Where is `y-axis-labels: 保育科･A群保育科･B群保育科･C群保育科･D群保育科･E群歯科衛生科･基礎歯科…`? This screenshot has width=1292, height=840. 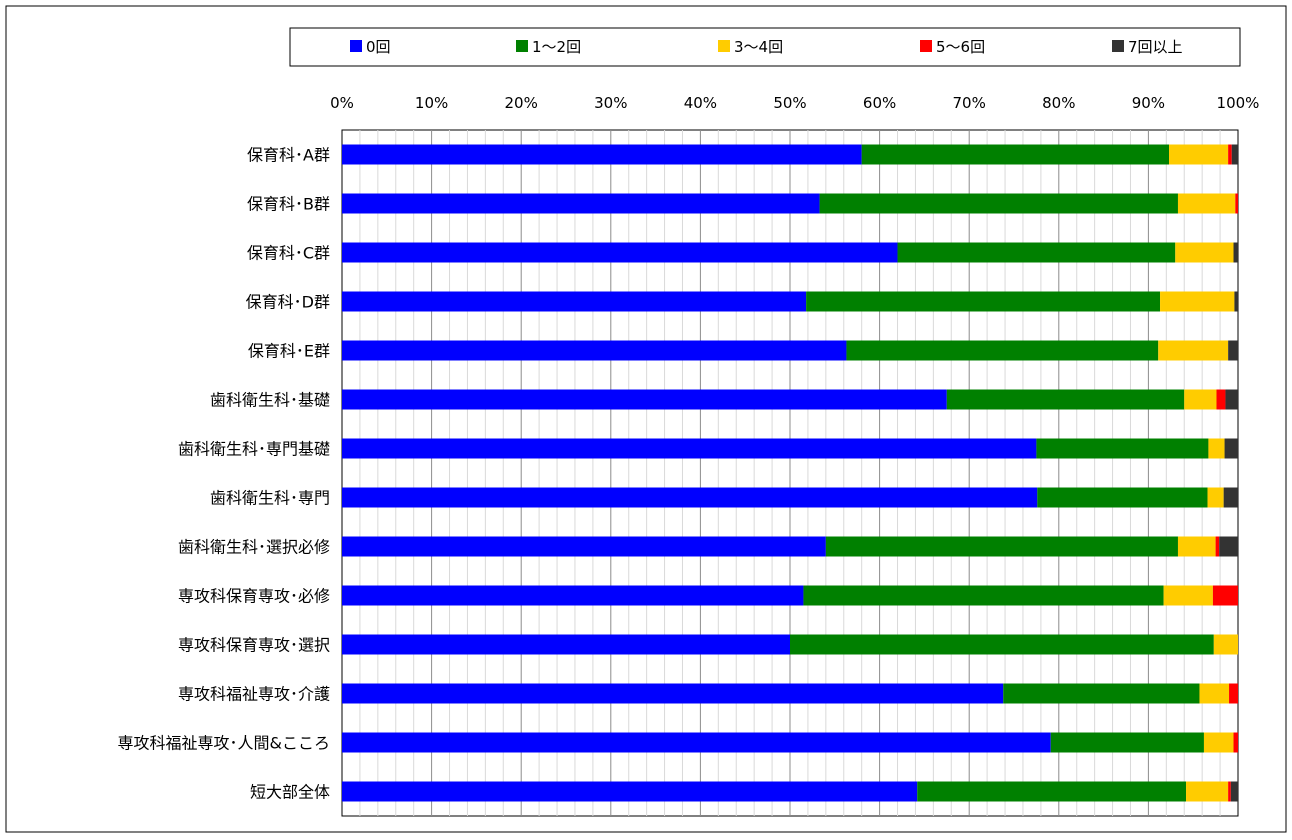
y-axis-labels: 保育科･A群保育科･B群保育科･C群保育科･D群保育科･E群歯科衛生科･基礎歯科… is located at coordinates (224, 474).